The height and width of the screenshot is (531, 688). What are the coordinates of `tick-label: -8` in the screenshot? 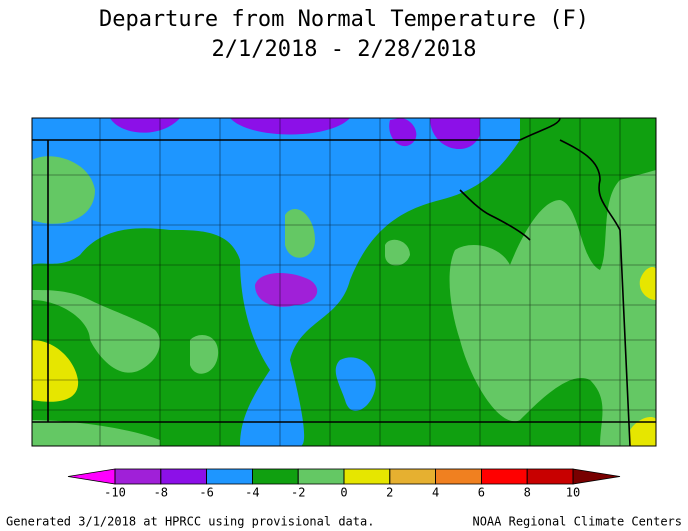 It's located at (161, 493).